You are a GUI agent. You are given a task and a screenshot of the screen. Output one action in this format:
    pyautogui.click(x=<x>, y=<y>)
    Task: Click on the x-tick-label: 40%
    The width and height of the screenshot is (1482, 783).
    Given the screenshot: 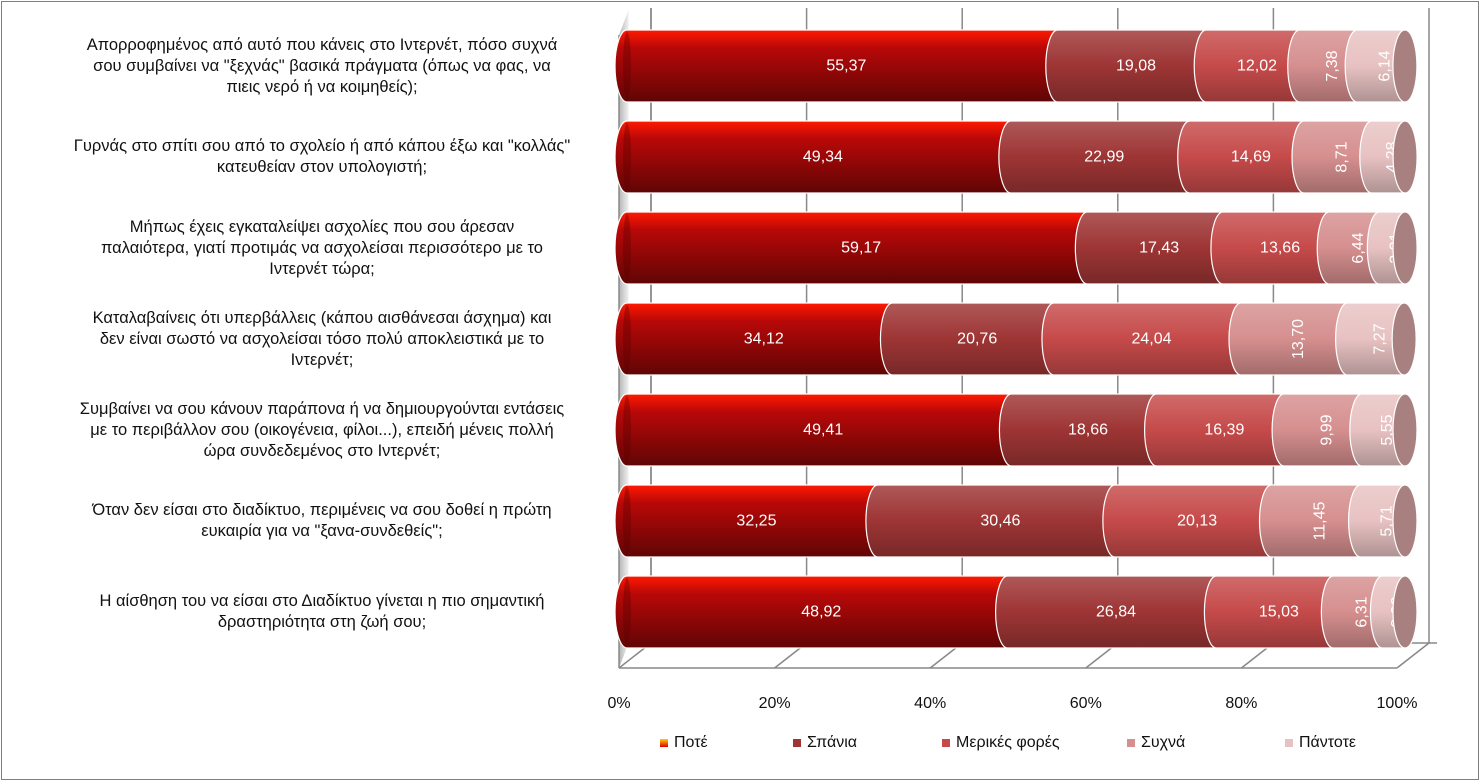 What is the action you would take?
    pyautogui.click(x=930, y=703)
    